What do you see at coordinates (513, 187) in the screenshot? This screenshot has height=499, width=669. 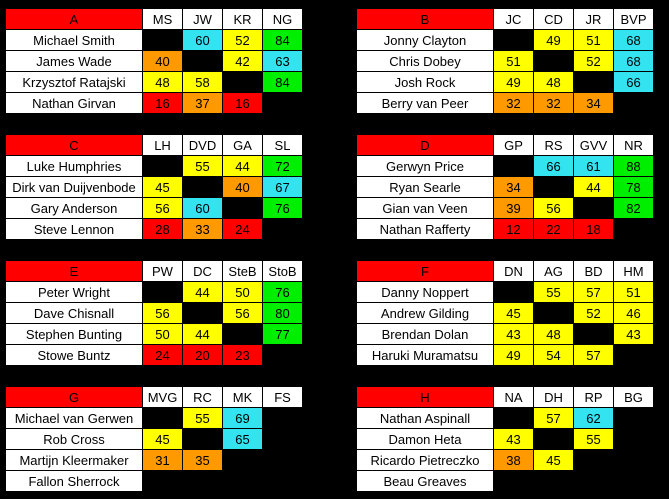 I see `score-cell: 34` at bounding box center [513, 187].